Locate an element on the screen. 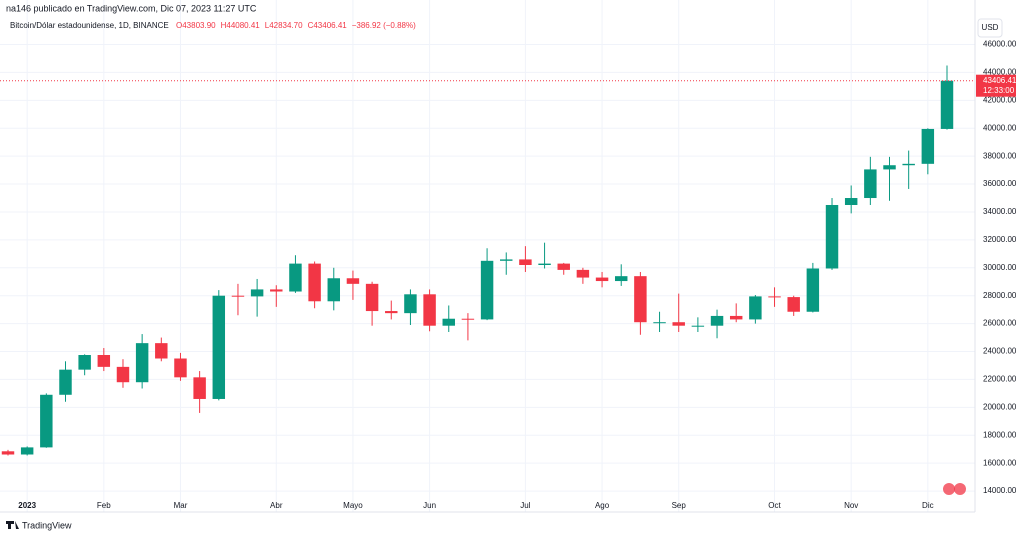  currency-button is located at coordinates (990, 28).